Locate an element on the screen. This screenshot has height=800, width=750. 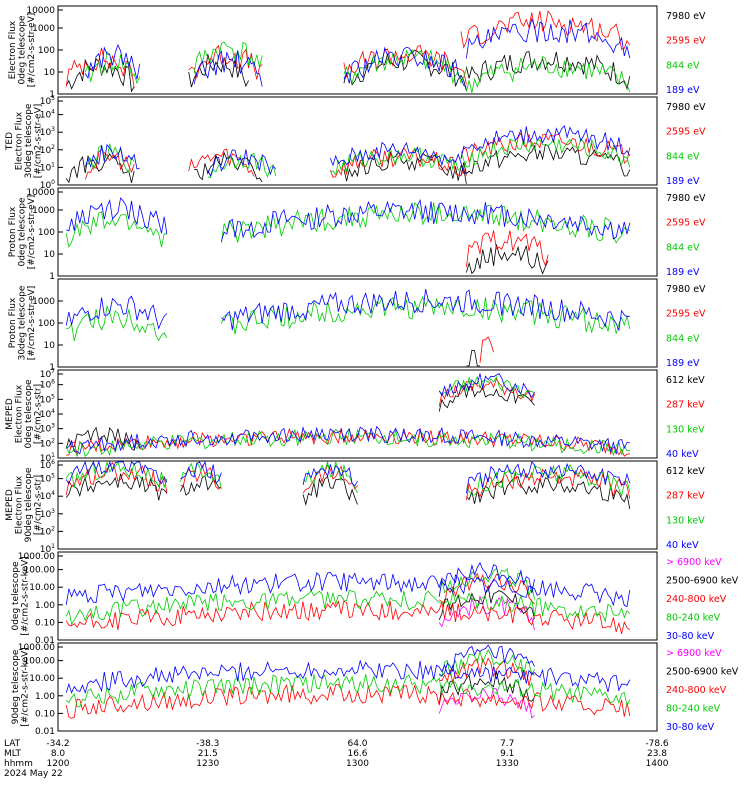
footer-row-label: LAT is located at coordinates (12, 744).